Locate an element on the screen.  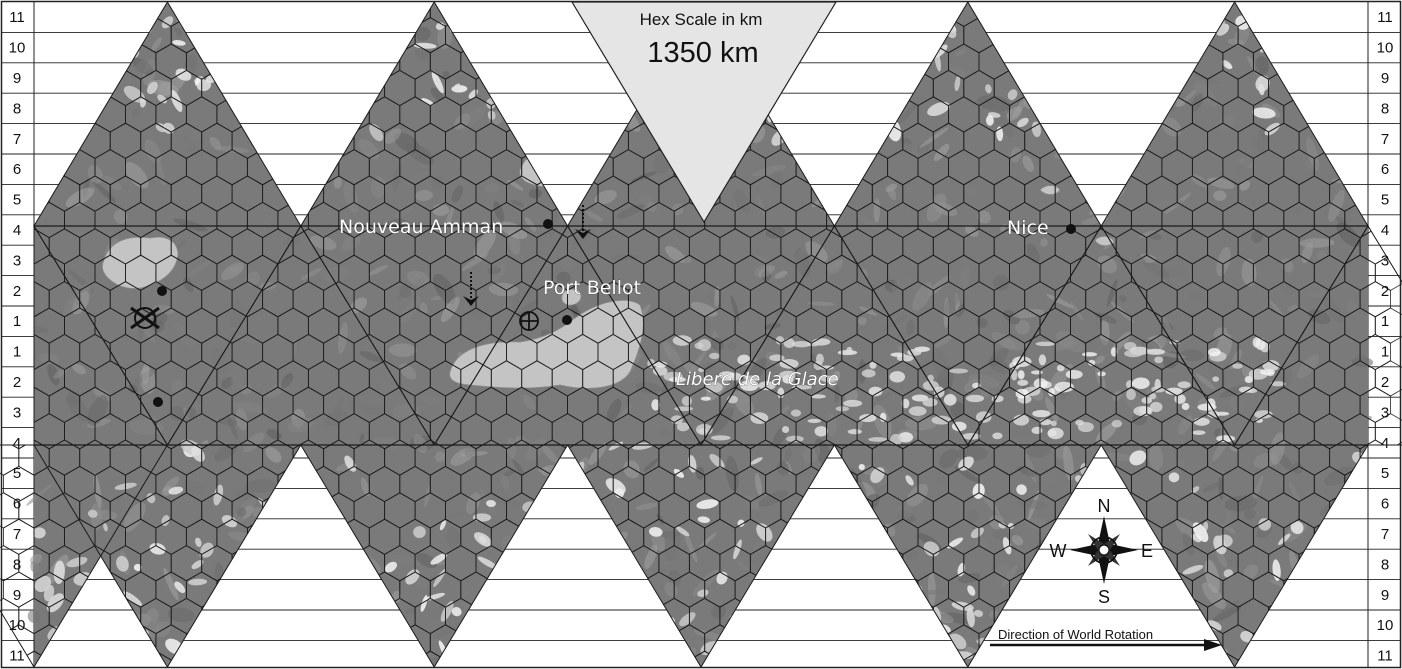
rotation-arrow is located at coordinates (1106, 645).